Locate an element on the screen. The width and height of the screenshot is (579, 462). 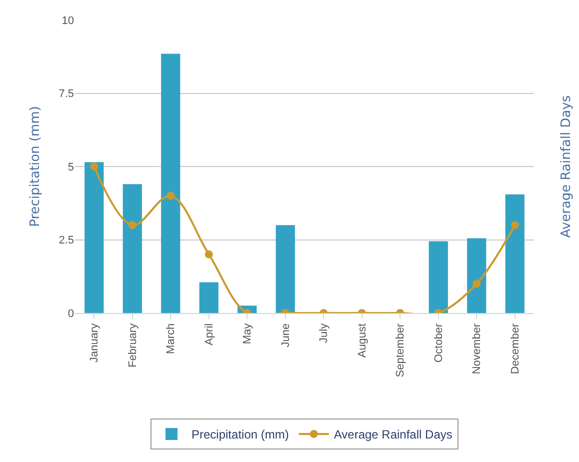
x-tick-label: July is located at coordinates (324, 332).